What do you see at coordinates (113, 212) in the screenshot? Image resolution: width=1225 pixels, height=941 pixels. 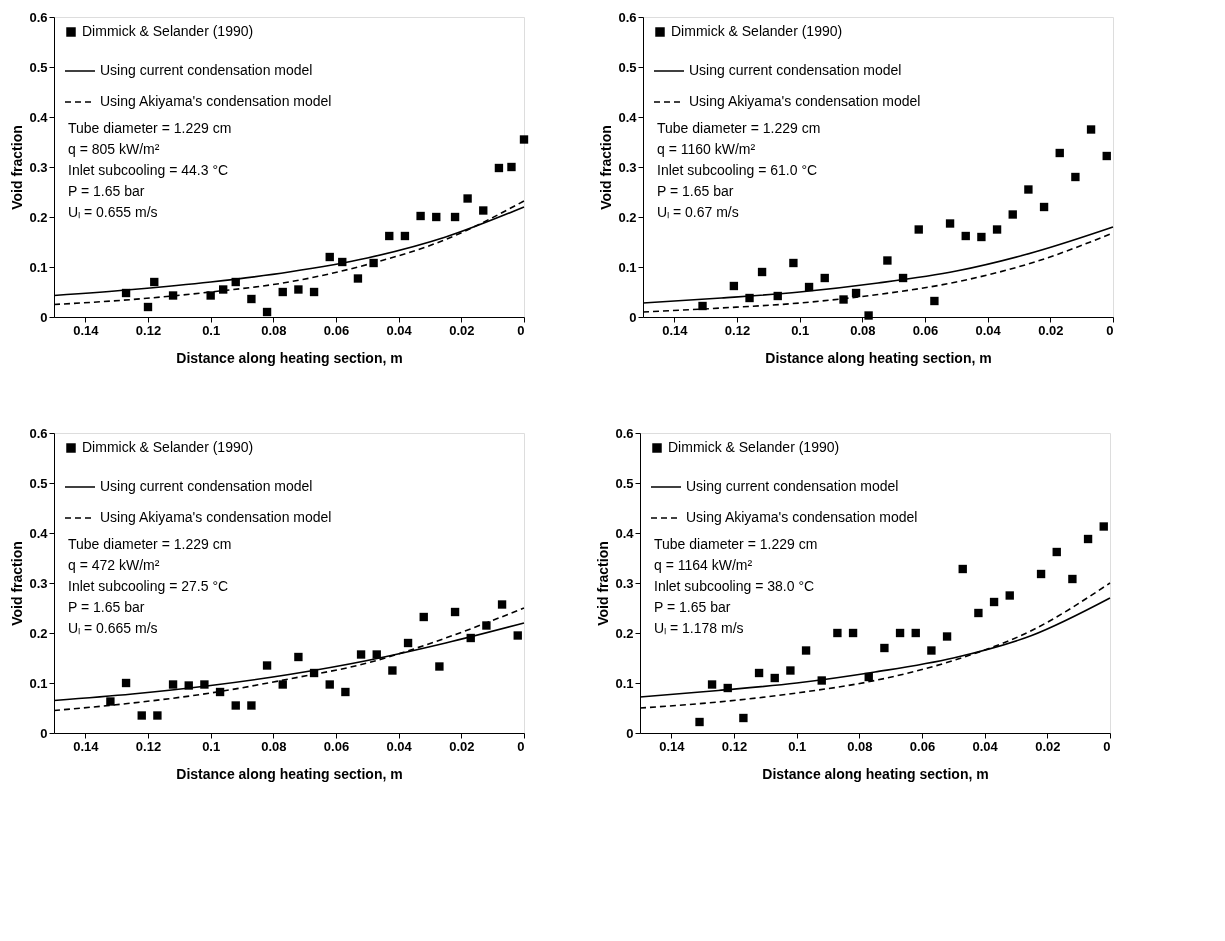 I see `annotation: Uₗ = 0.655 m/s` at bounding box center [113, 212].